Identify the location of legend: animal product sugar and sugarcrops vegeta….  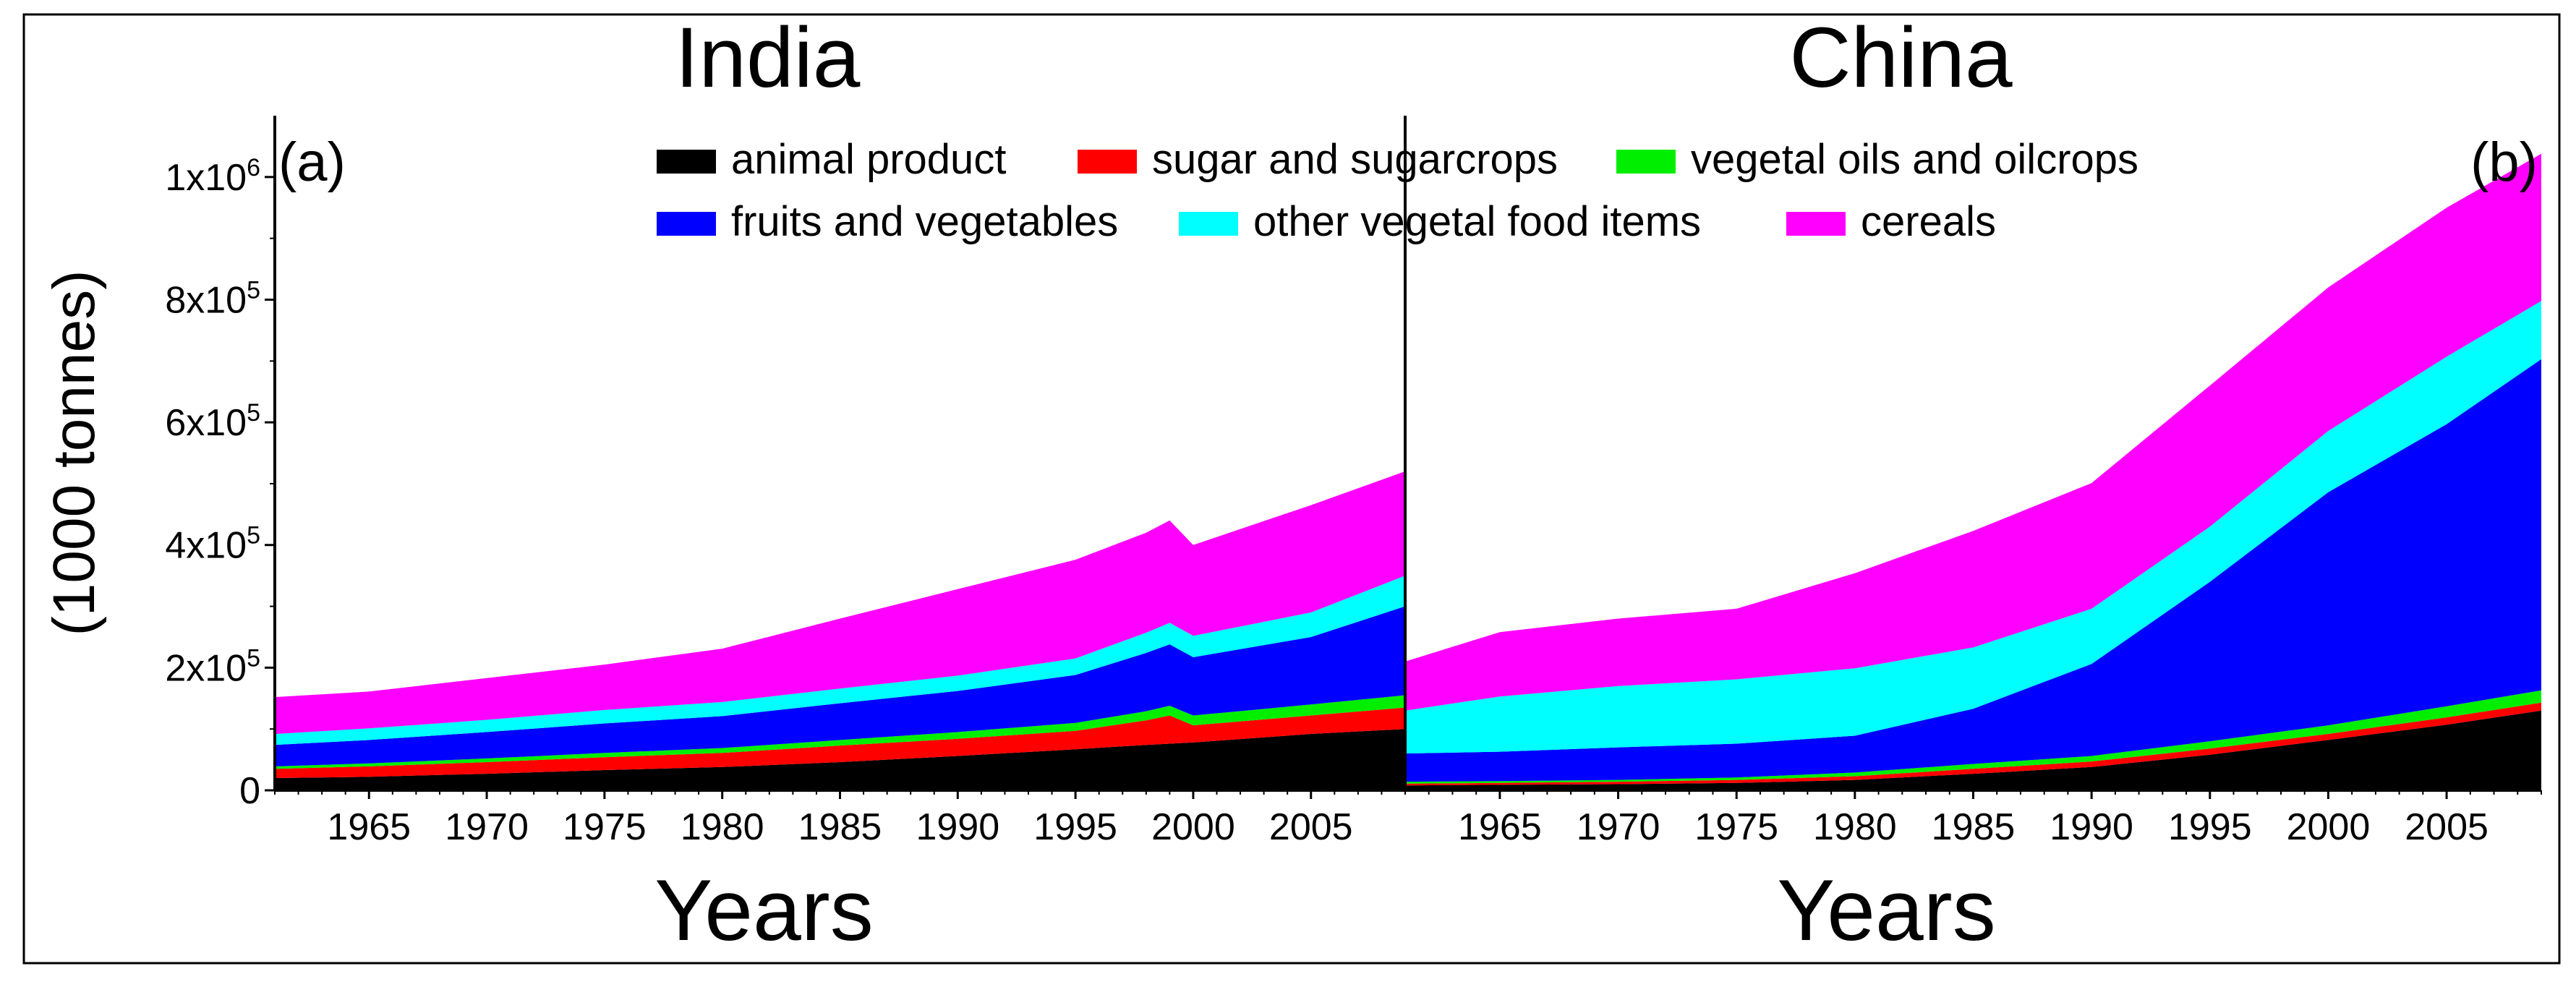
(1397, 191).